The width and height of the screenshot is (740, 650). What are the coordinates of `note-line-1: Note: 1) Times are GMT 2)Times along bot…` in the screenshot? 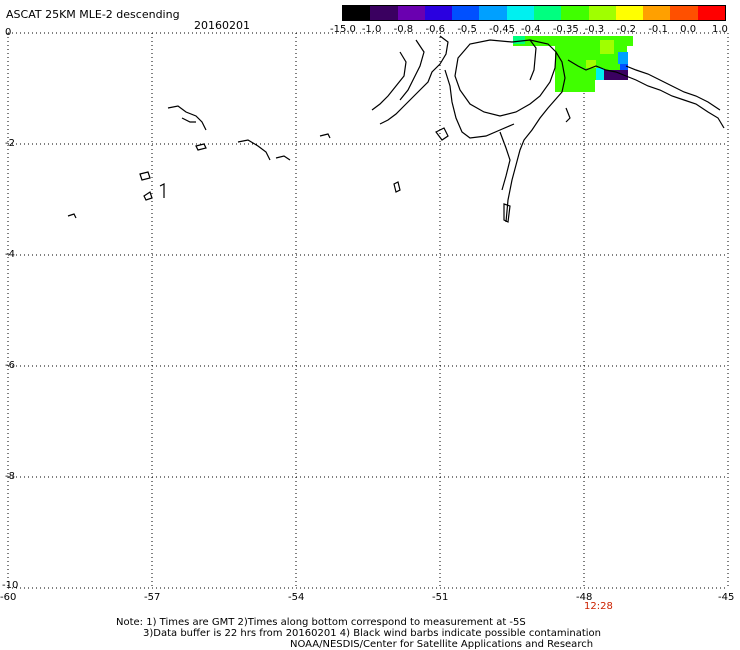 It's located at (321, 622).